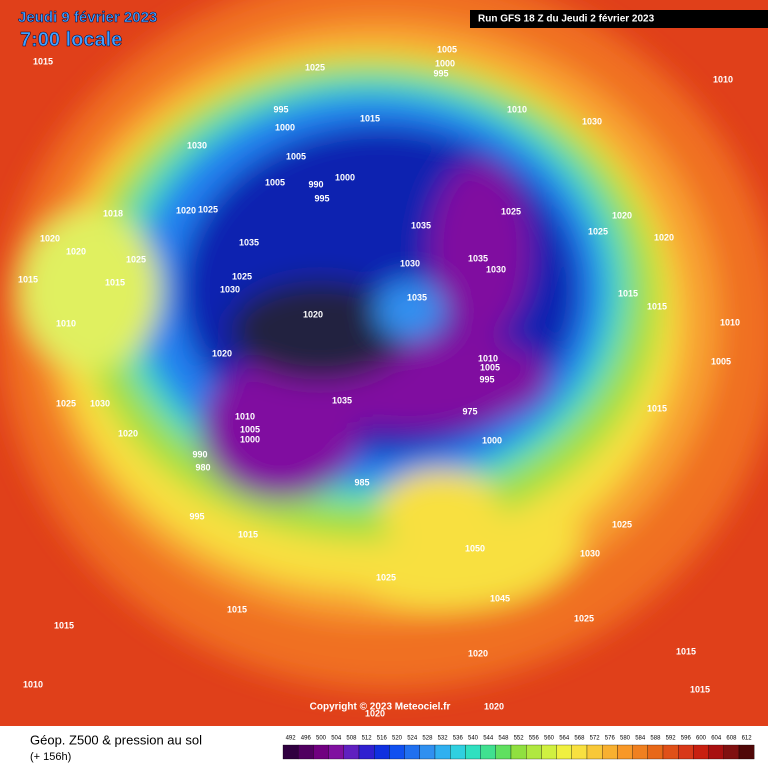 The height and width of the screenshot is (768, 768). Describe the element at coordinates (716, 739) in the screenshot. I see `colorbar-label: 604` at that location.